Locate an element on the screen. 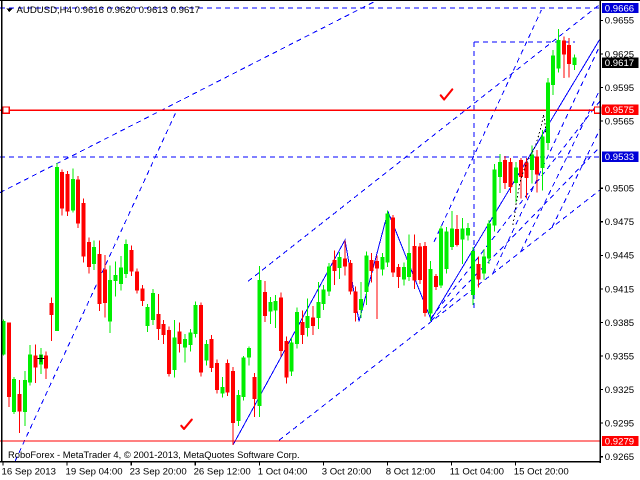 This screenshot has height=480, width=640. svg-text: 0.9595 is located at coordinates (619, 88).